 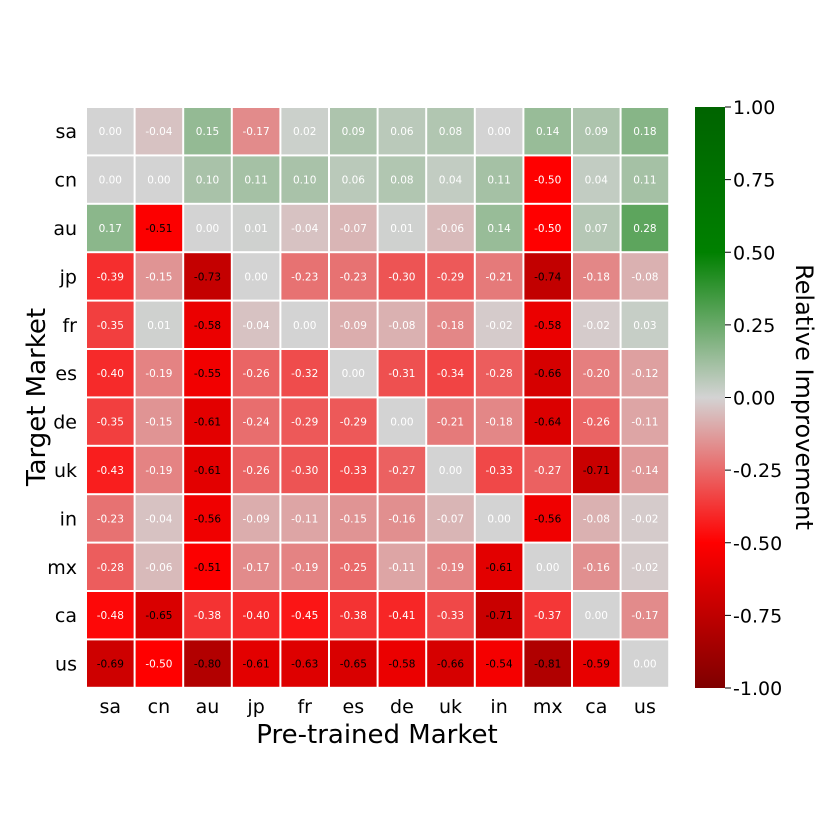 What do you see at coordinates (255, 707) in the screenshot?
I see `x-tick-label: jp` at bounding box center [255, 707].